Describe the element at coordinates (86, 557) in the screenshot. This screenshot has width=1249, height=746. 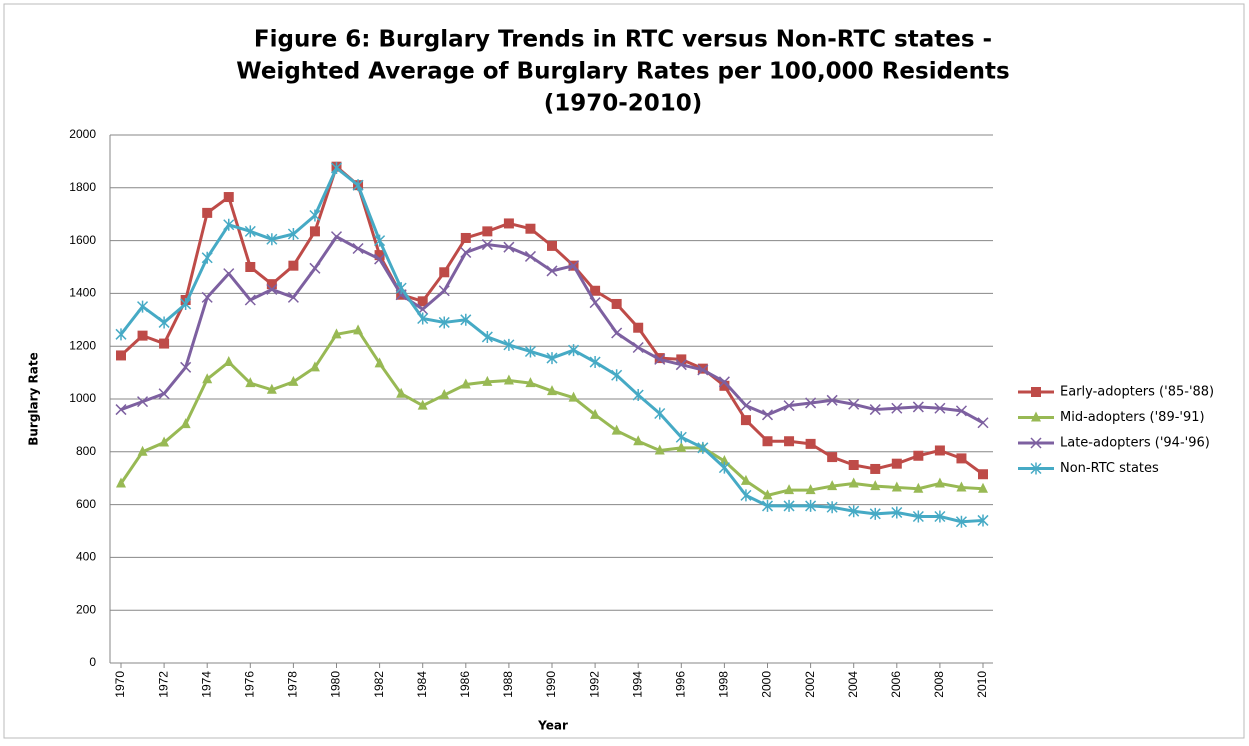
I see `y-tick-label: 400` at that location.